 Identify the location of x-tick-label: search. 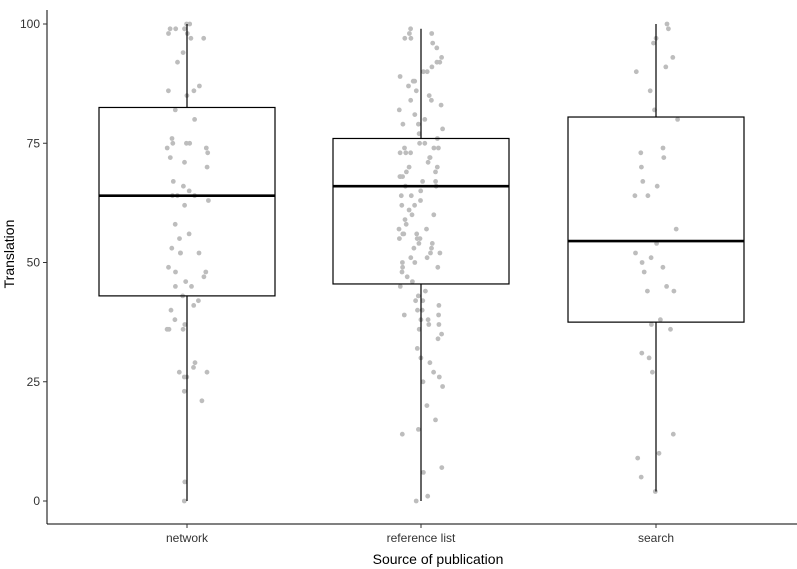
(656, 538).